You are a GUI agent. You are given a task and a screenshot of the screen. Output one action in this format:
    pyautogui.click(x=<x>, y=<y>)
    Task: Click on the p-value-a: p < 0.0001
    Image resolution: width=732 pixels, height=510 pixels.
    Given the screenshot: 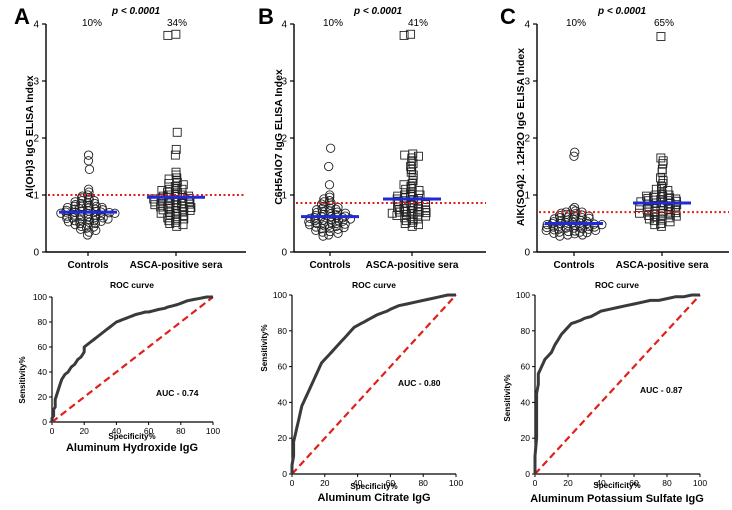 What is the action you would take?
    pyautogui.click(x=136, y=11)
    